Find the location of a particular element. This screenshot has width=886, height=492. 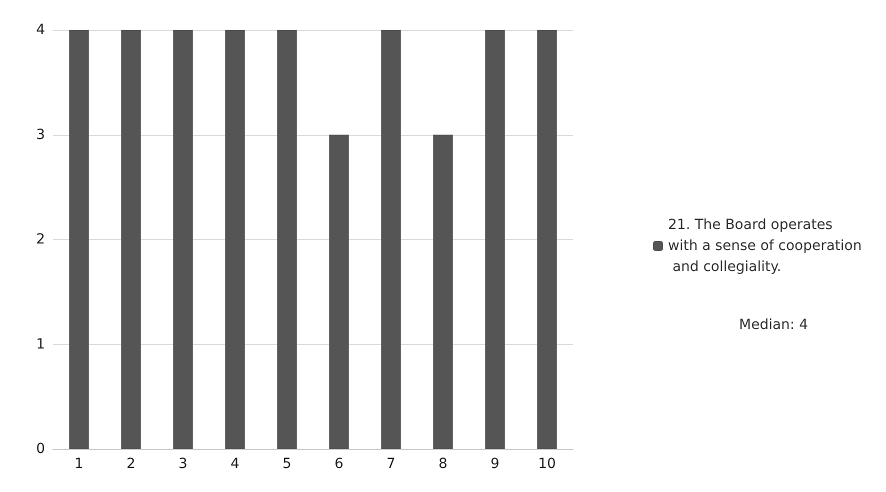

y-tick-label: 0 is located at coordinates (40, 449).